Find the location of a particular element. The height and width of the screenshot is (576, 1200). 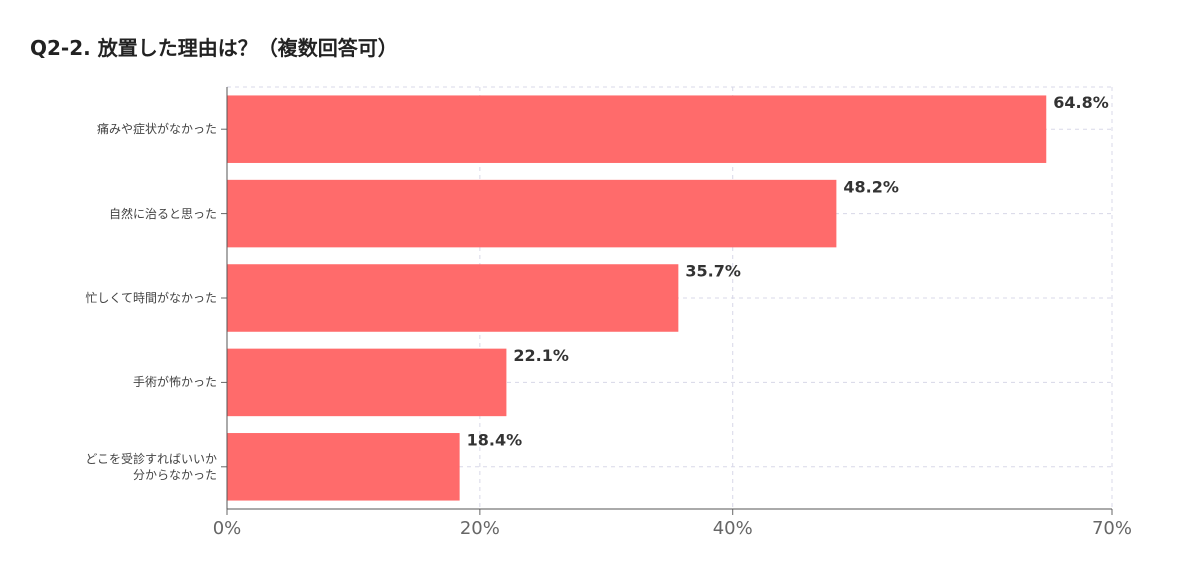

x-tick-label: 40% is located at coordinates (733, 528).